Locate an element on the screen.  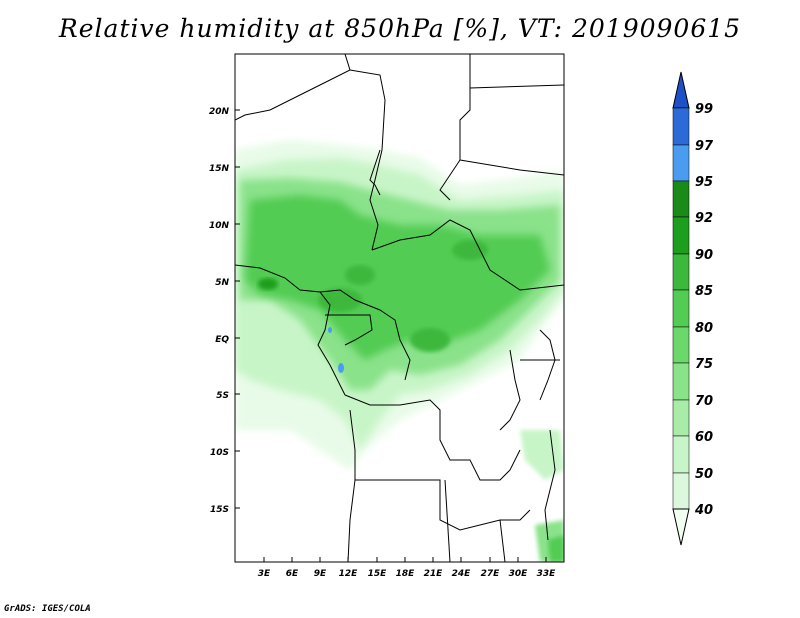
colorbar-label-40: 40 is located at coordinates (703, 510).